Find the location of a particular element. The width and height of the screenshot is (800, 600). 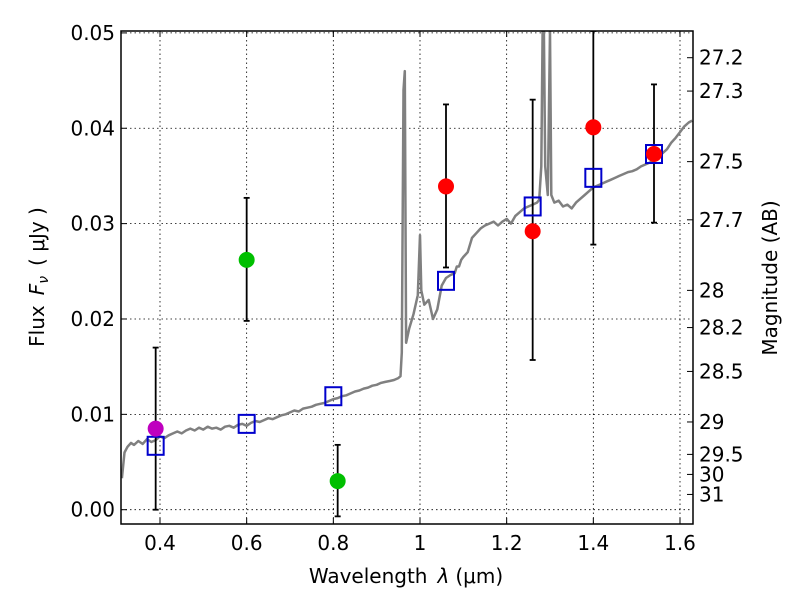

x-tick-label: 0.6 is located at coordinates (247, 543).